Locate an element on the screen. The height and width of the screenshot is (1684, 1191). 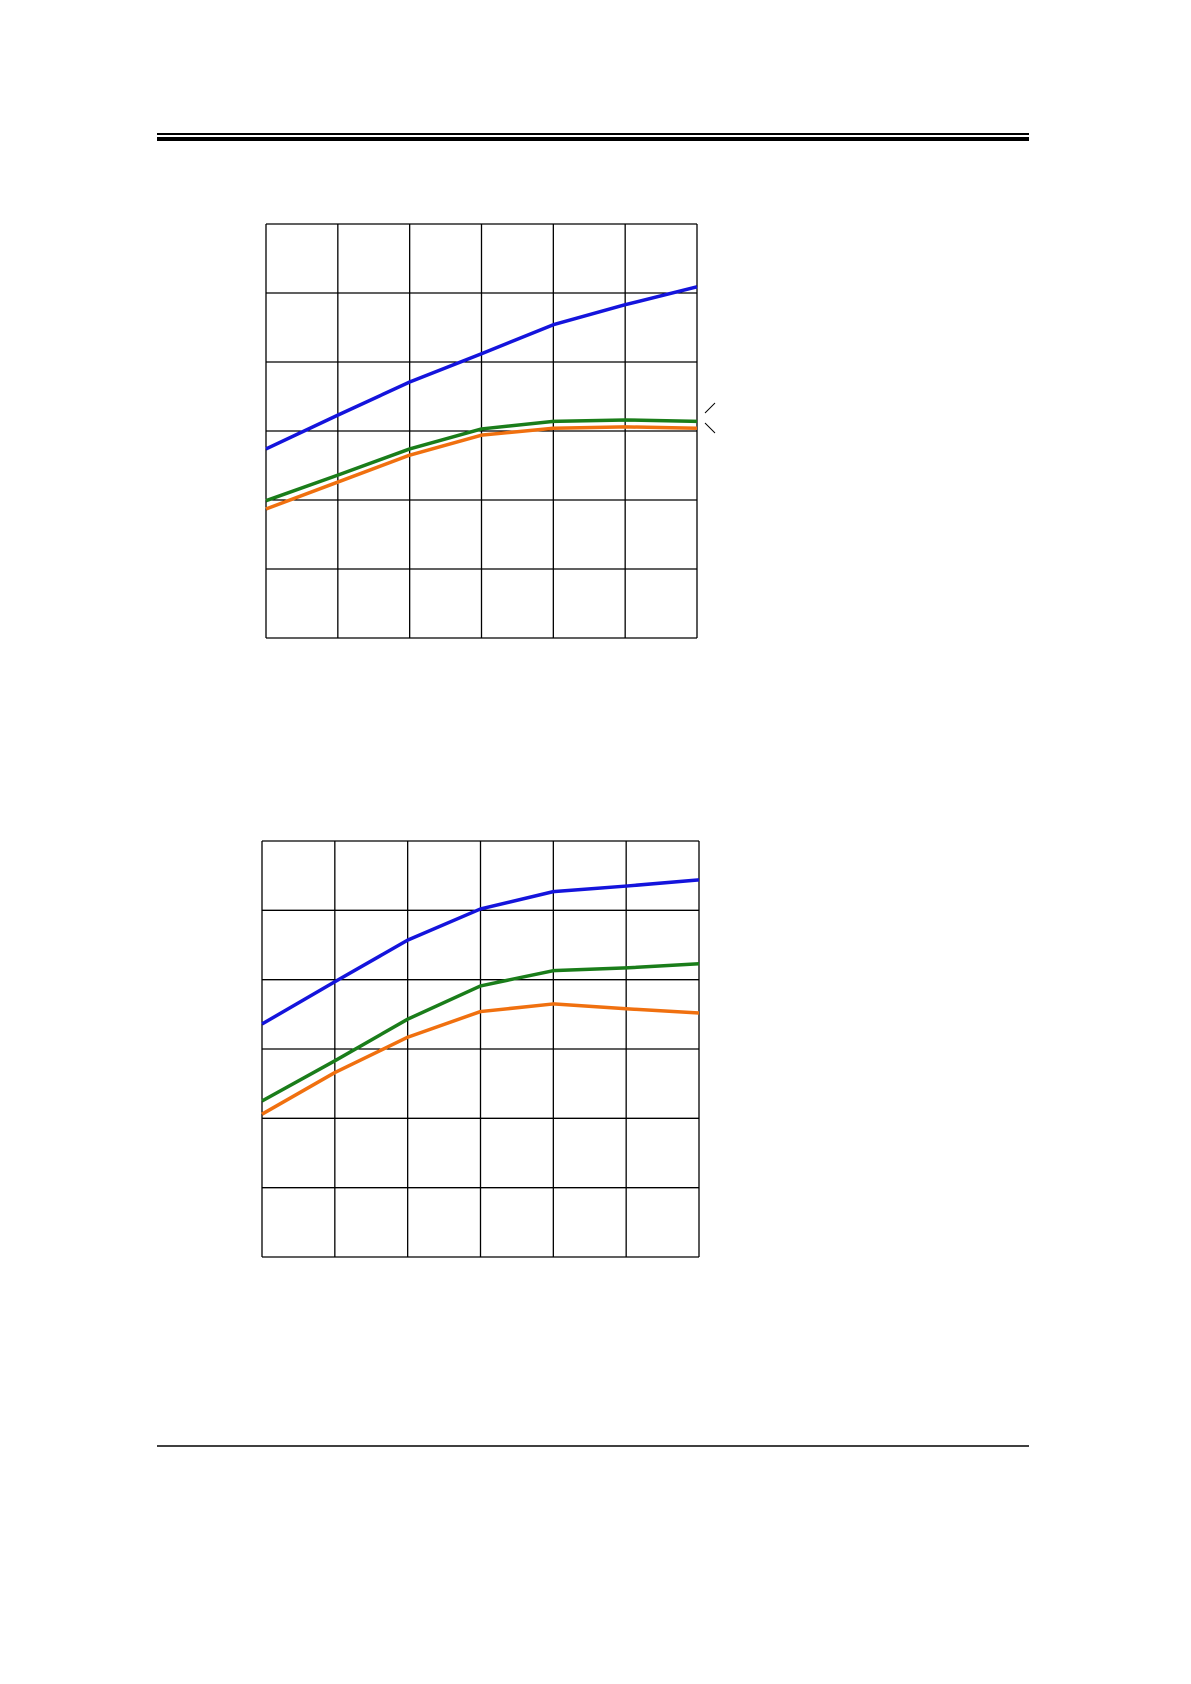
header-rule-thin is located at coordinates (593, 134).